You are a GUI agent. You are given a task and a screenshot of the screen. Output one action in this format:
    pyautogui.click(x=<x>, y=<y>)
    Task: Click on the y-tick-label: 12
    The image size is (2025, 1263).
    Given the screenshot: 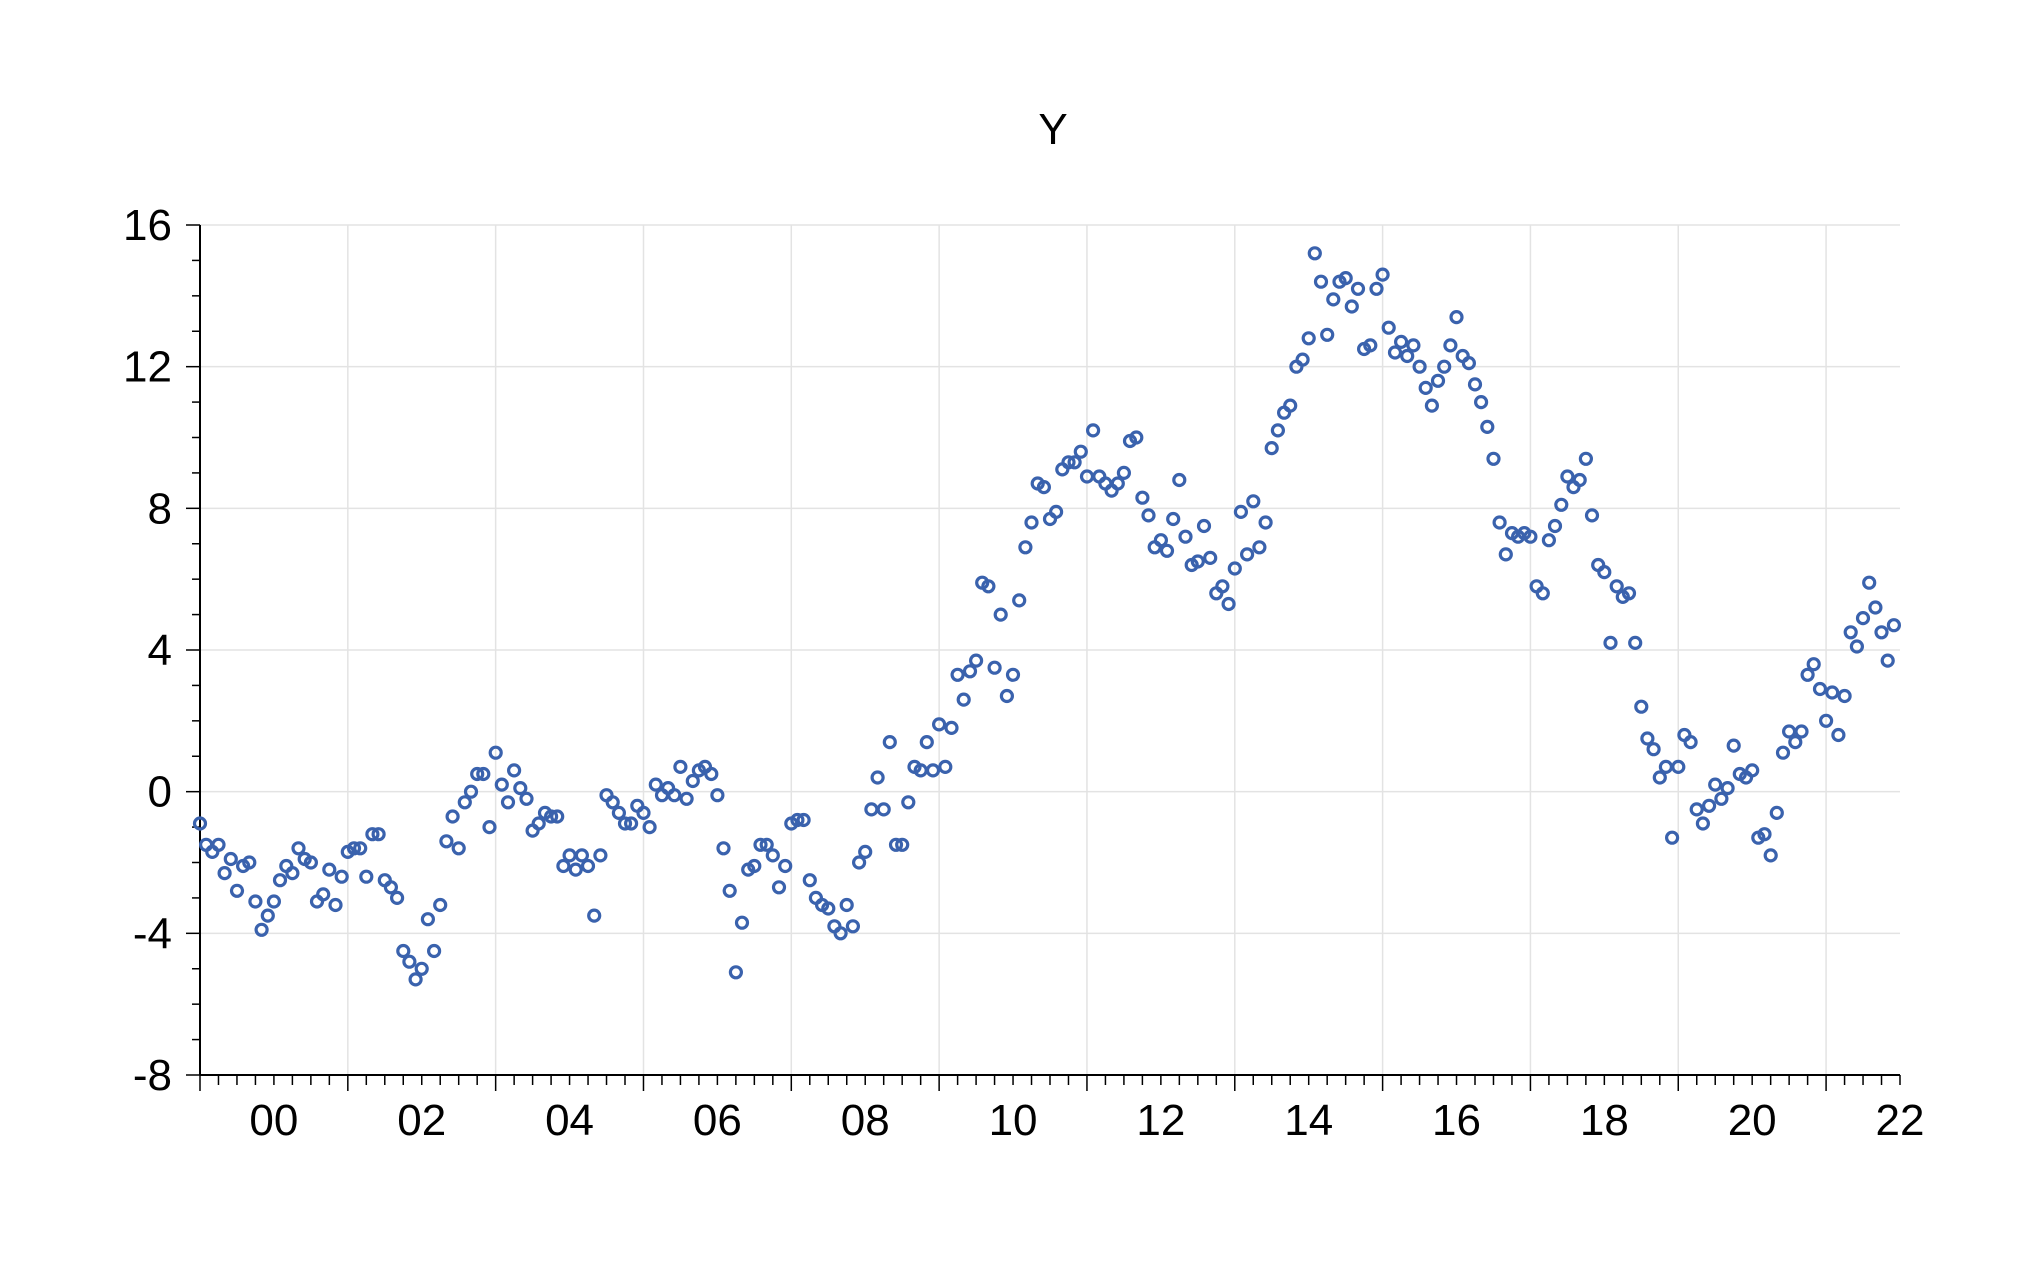 What is the action you would take?
    pyautogui.click(x=147, y=367)
    